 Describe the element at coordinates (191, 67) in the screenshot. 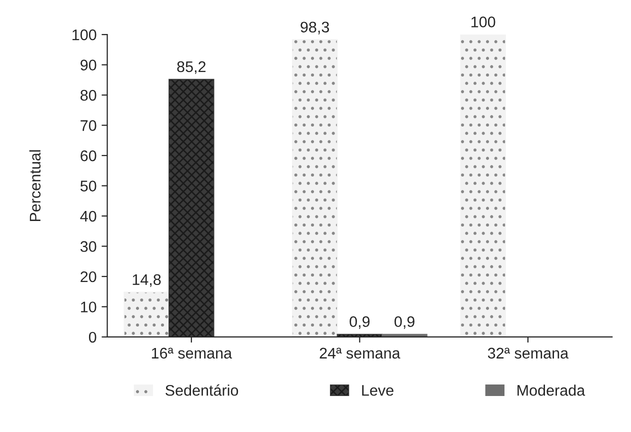

I see `data-label: 85,2` at that location.